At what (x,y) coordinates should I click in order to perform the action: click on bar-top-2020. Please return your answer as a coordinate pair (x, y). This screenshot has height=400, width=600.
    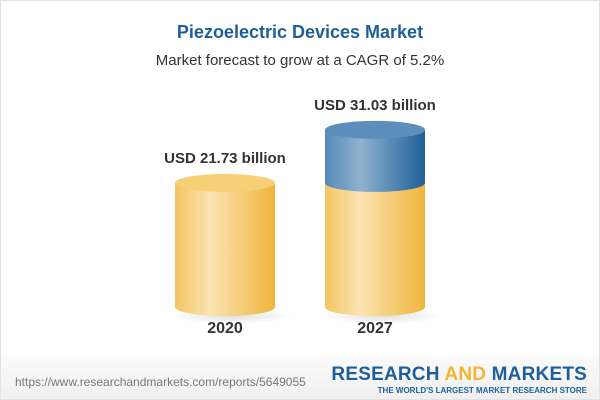
    Looking at the image, I should click on (225, 182).